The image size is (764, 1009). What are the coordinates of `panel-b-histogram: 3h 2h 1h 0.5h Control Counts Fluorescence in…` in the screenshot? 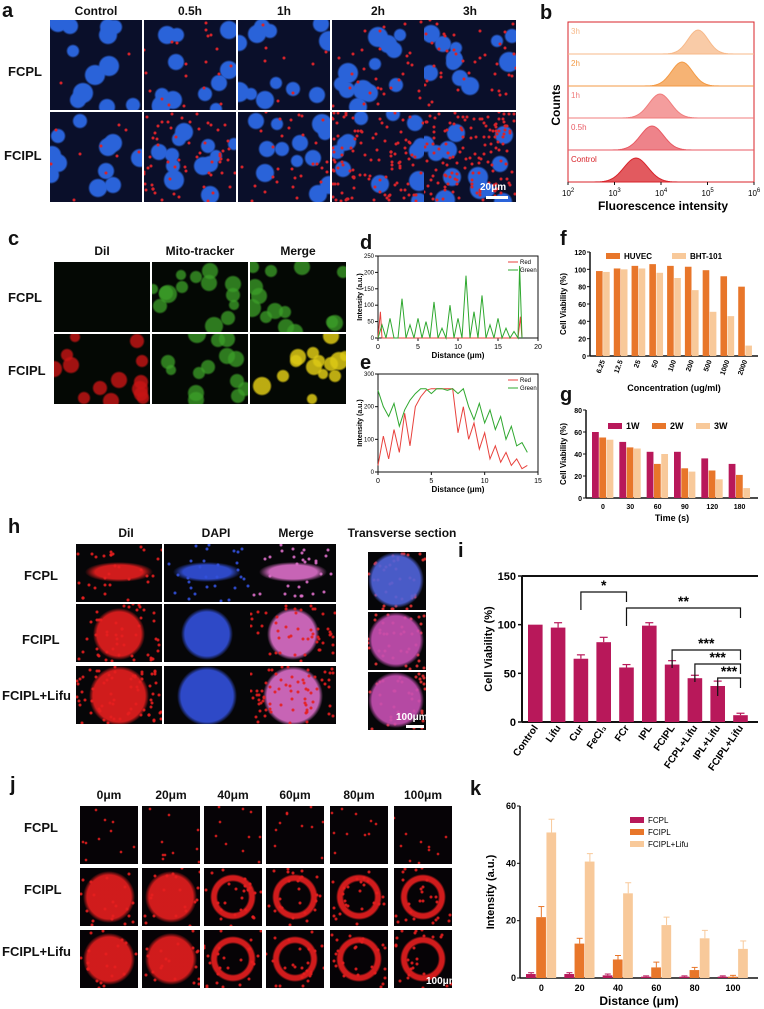 It's located at (655, 117).